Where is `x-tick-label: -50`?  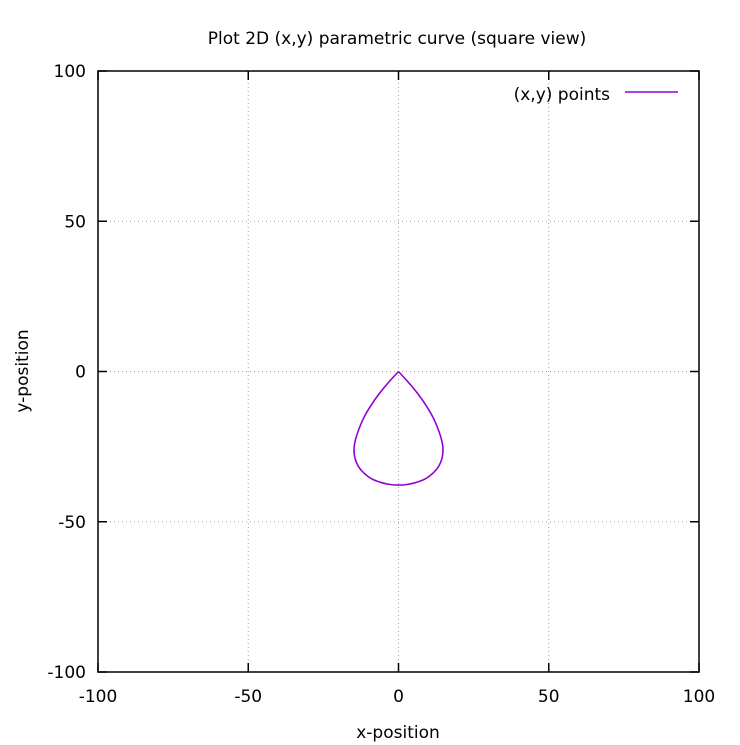 x-tick-label: -50 is located at coordinates (248, 697).